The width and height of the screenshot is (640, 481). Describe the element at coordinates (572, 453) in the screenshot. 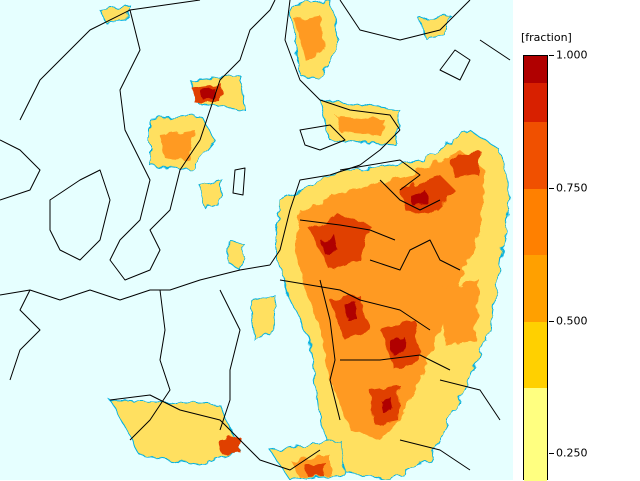

I see `colorbar-tick-label: 0.250` at that location.